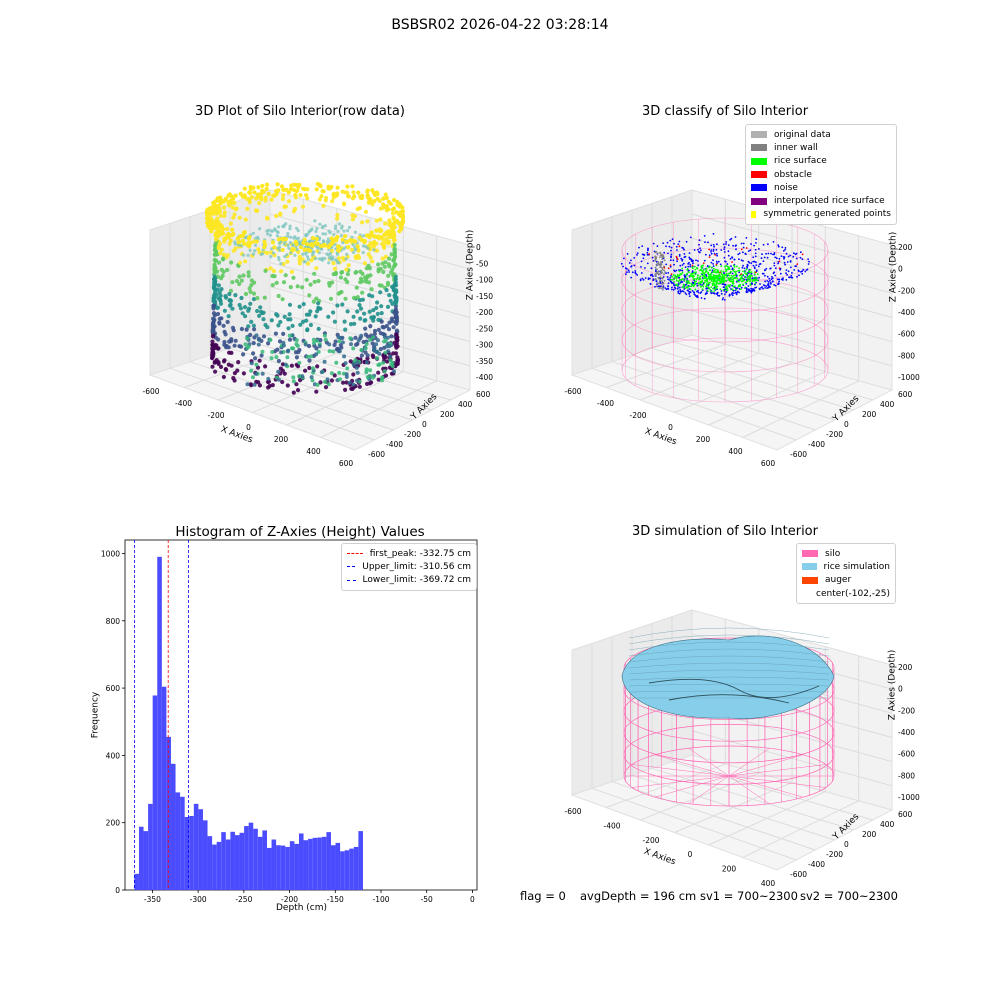 This screenshot has width=1000, height=1000. I want to click on inner-wall-point, so click(656, 274).